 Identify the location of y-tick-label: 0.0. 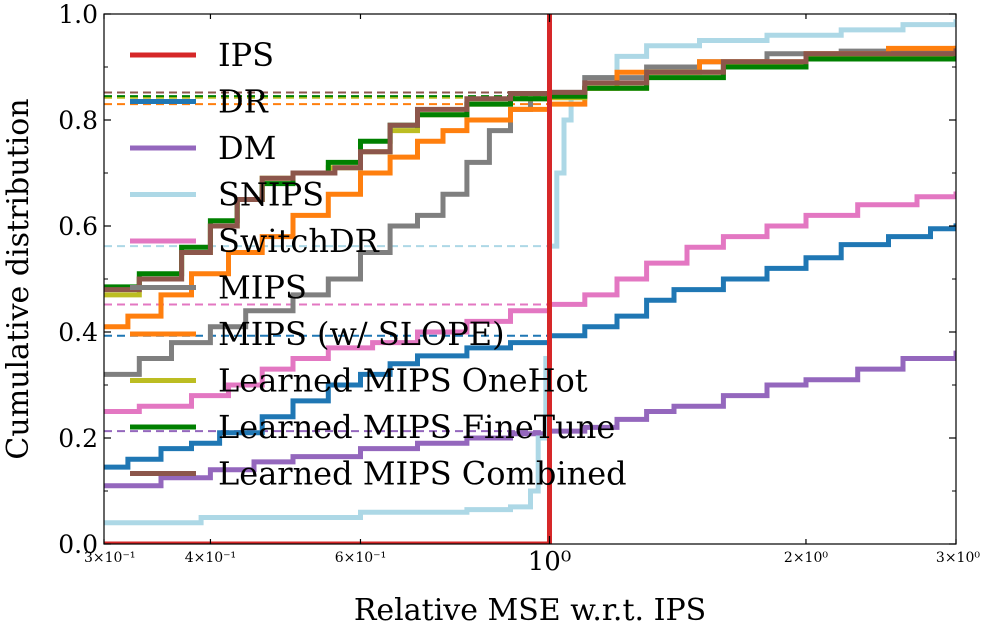
(78, 544).